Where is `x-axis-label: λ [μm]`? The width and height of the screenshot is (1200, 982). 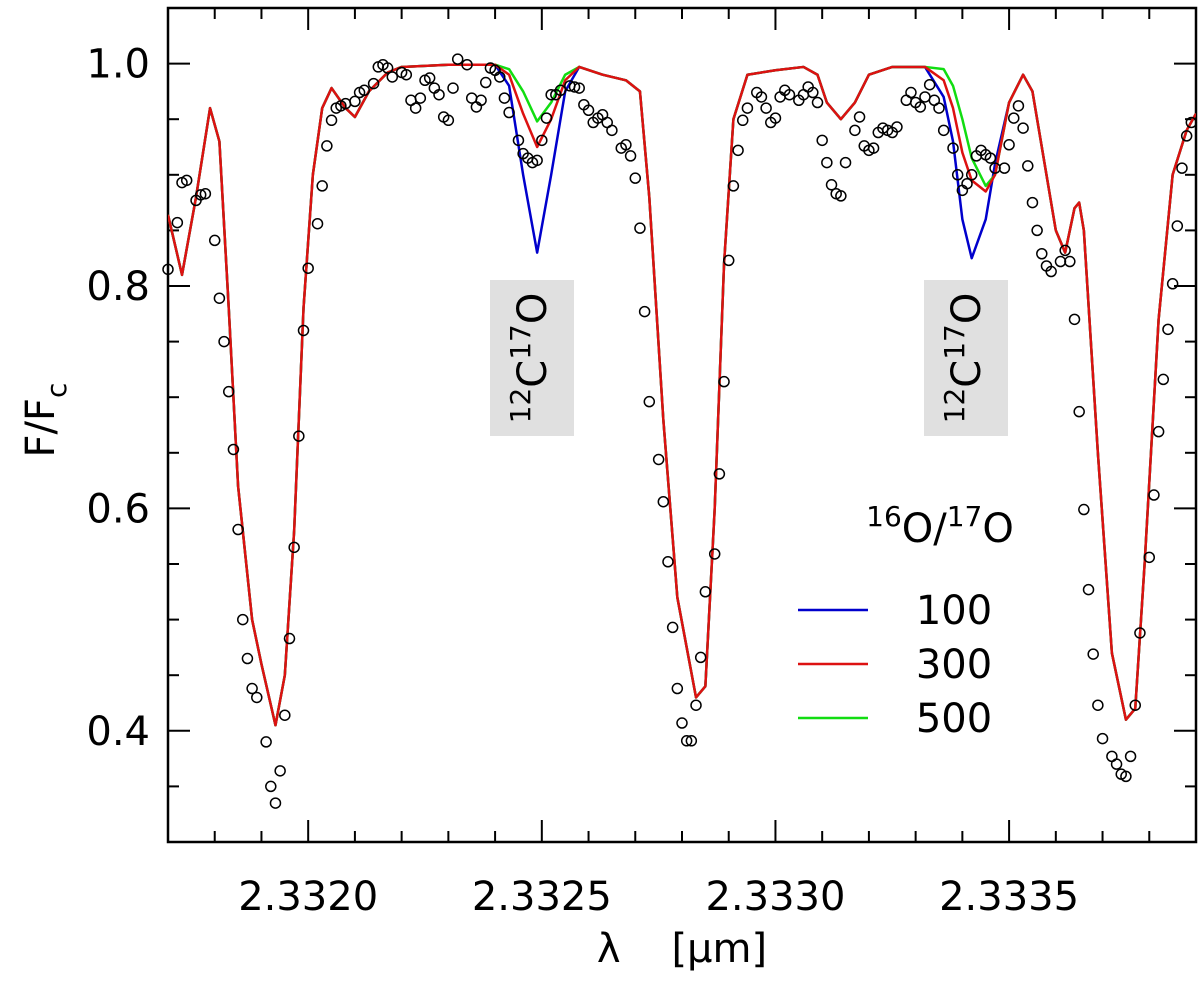
x-axis-label: λ [μm] is located at coordinates (682, 949).